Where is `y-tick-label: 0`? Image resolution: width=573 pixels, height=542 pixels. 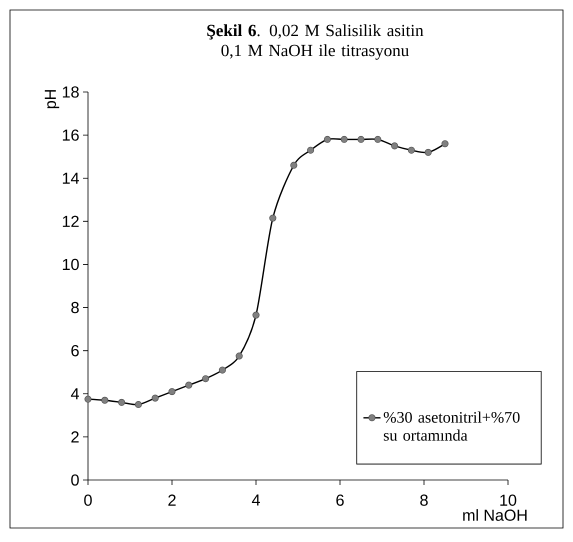
y-tick-label: 0 is located at coordinates (75, 480).